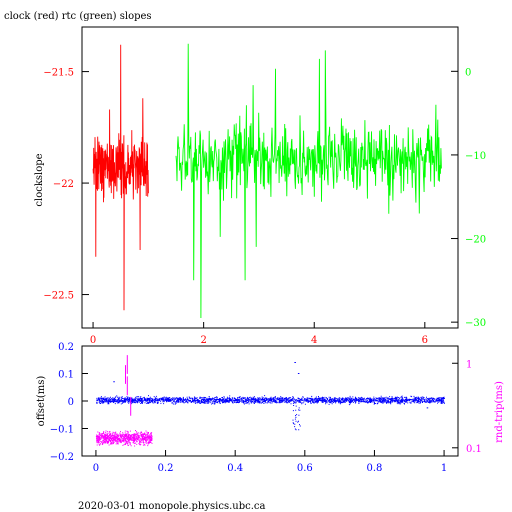 This screenshot has height=512, width=512. I want to click on roundtrip-series, so click(124, 401).